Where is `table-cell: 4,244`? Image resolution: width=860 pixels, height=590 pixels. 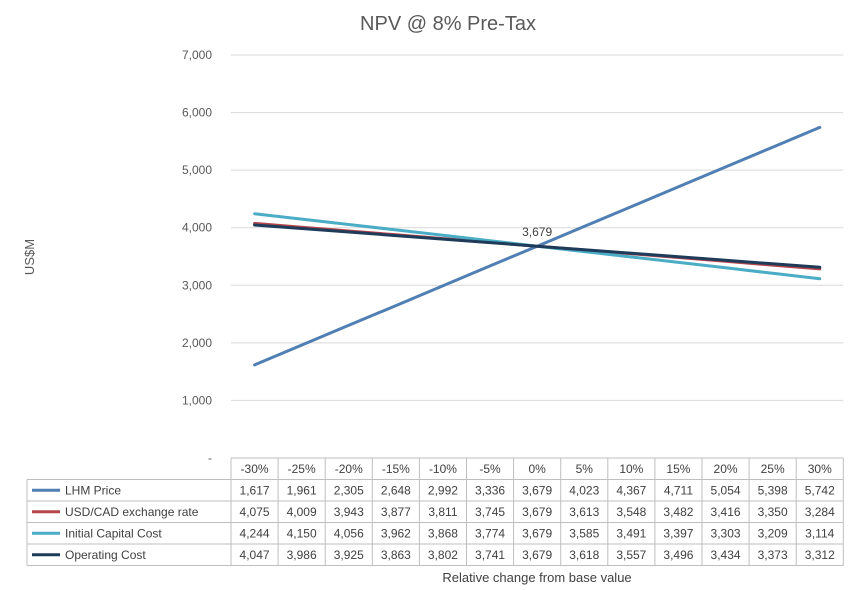 table-cell: 4,244 is located at coordinates (255, 533).